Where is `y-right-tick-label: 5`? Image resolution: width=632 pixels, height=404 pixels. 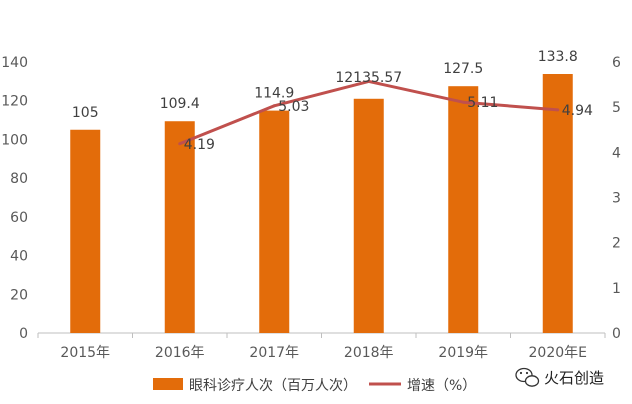
y-right-tick-label: 5 is located at coordinates (616, 108).